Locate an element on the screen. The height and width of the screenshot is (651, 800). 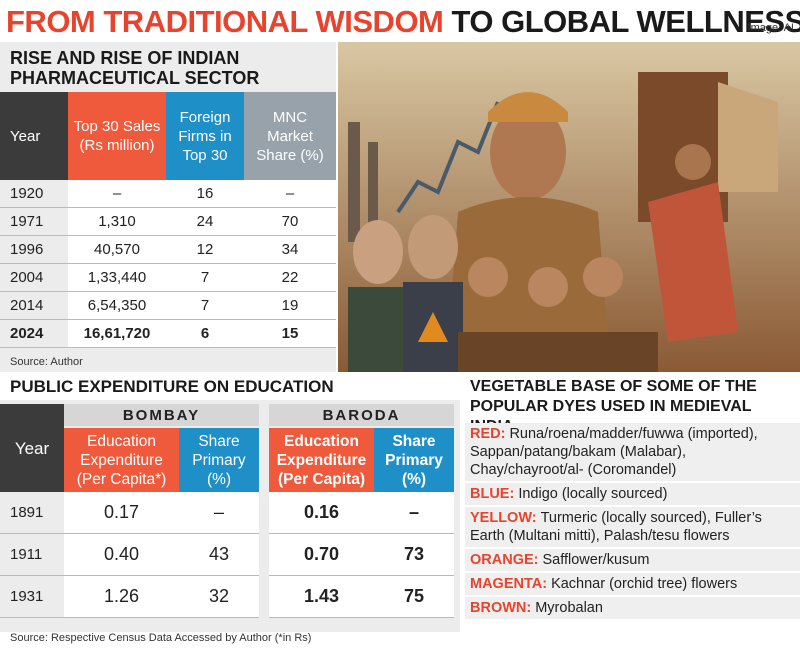
data-cell: 24 is located at coordinates (205, 222).